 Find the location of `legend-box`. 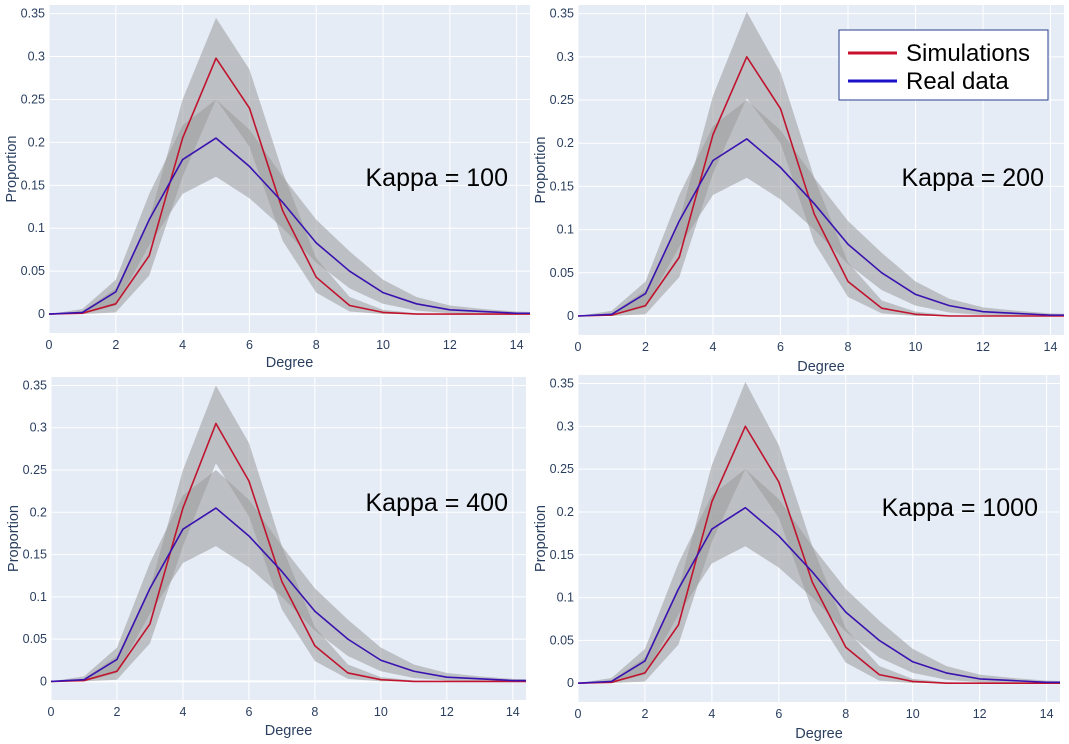

legend-box is located at coordinates (943, 65).